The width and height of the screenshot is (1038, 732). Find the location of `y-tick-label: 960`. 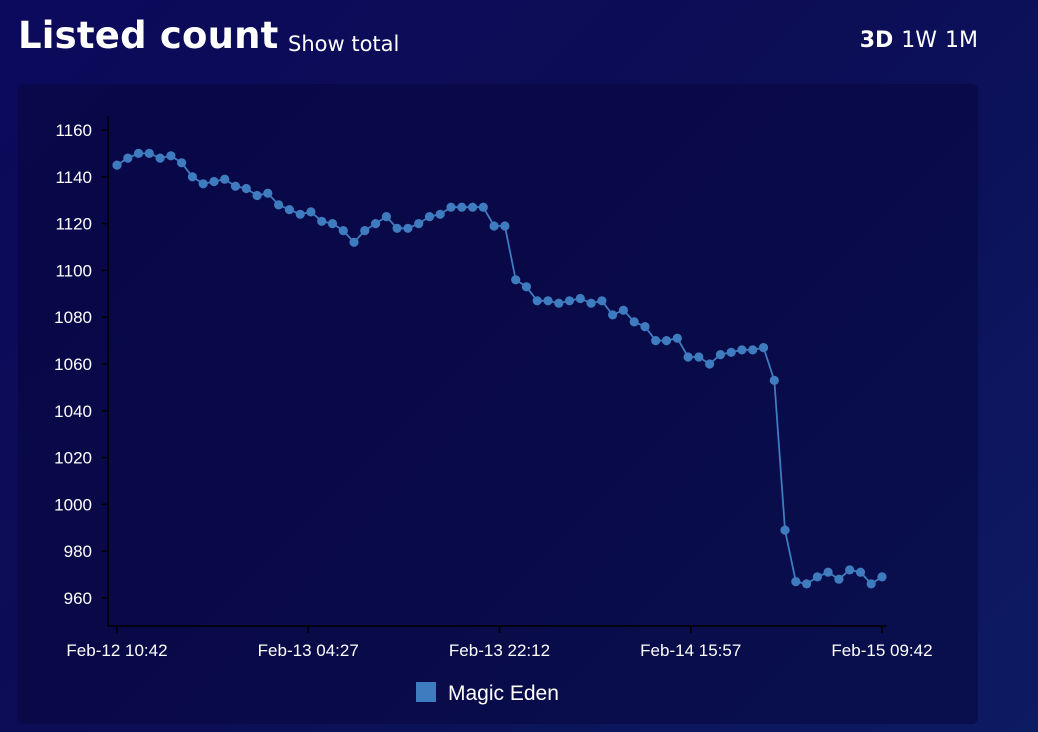

y-tick-label: 960 is located at coordinates (78, 598).